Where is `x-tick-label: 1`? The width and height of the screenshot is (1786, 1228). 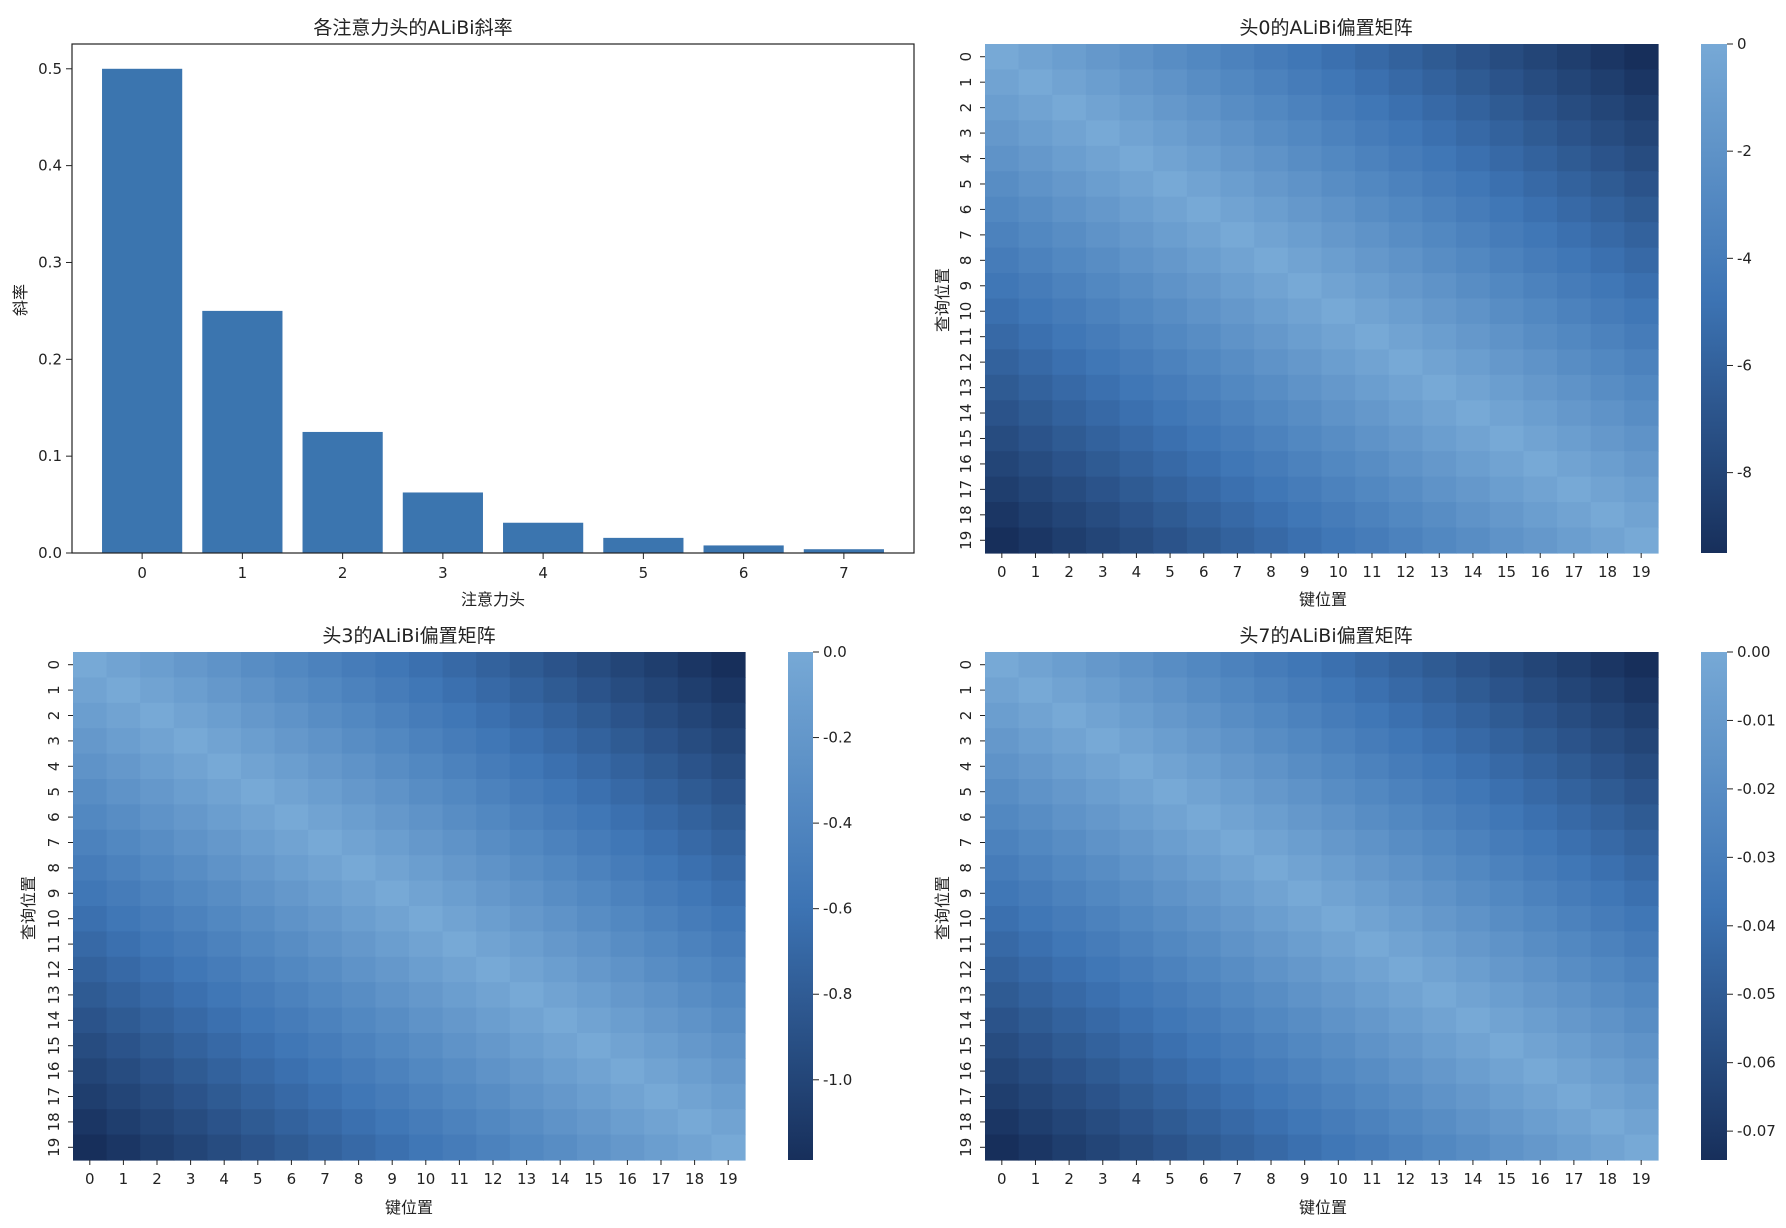 x-tick-label: 1 is located at coordinates (1036, 1179).